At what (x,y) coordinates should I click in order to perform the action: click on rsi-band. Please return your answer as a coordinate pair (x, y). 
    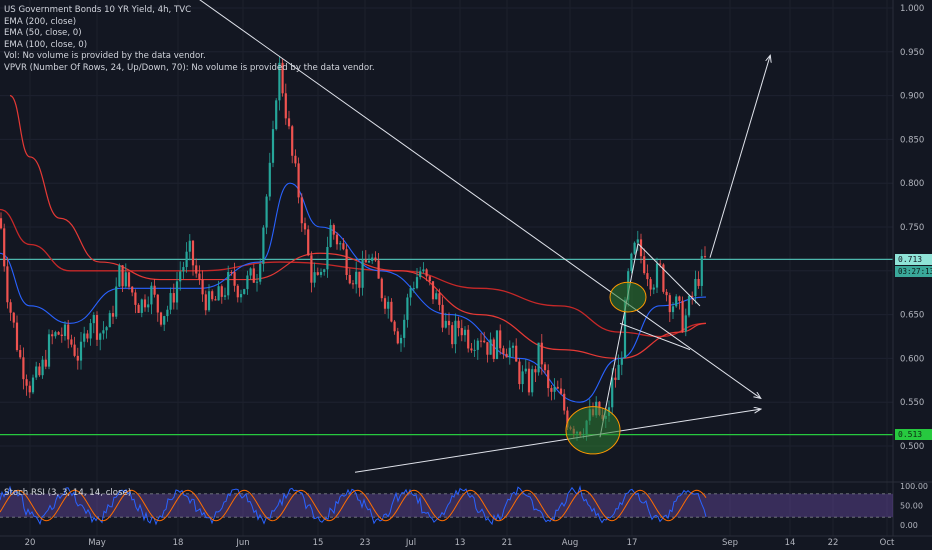
    Looking at the image, I should click on (446, 505).